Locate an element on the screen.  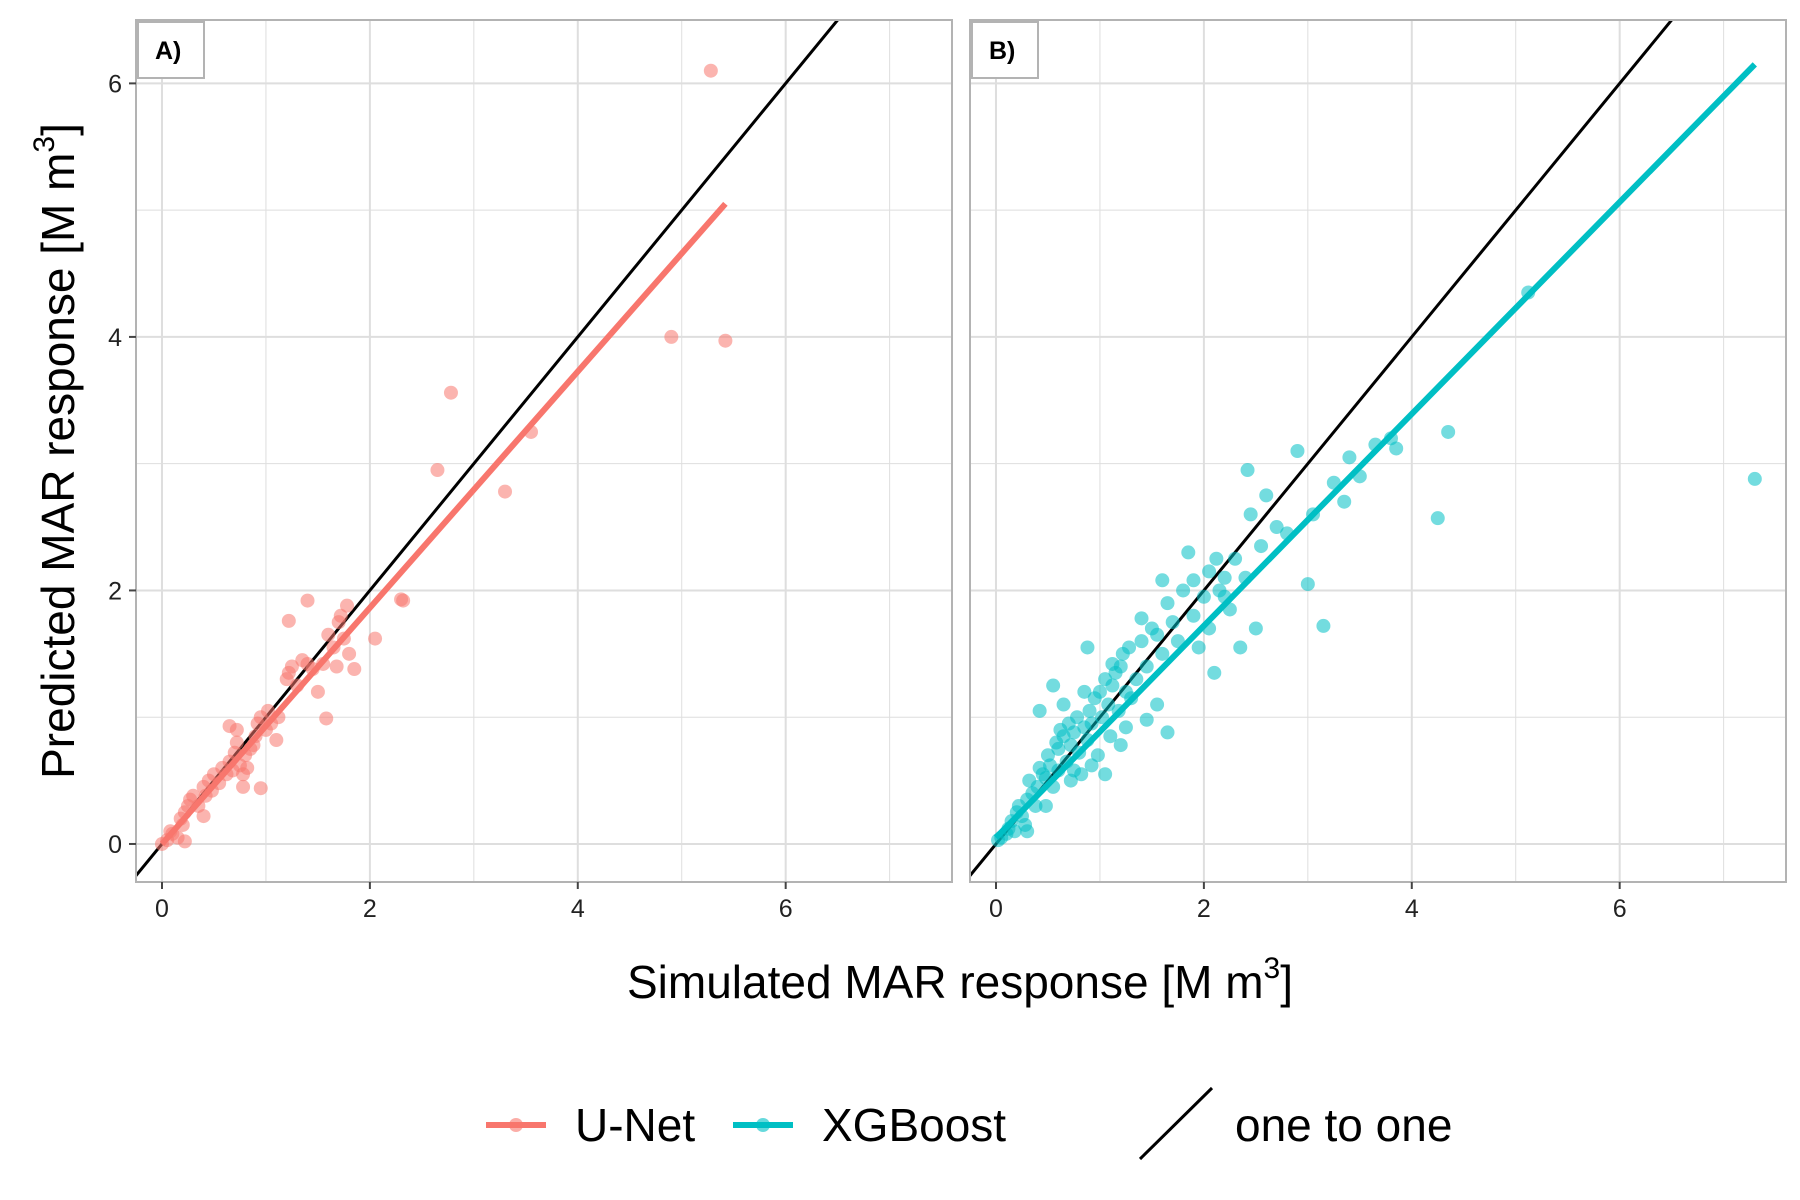
legend-item-unet: U-Net is located at coordinates (590, 1125).